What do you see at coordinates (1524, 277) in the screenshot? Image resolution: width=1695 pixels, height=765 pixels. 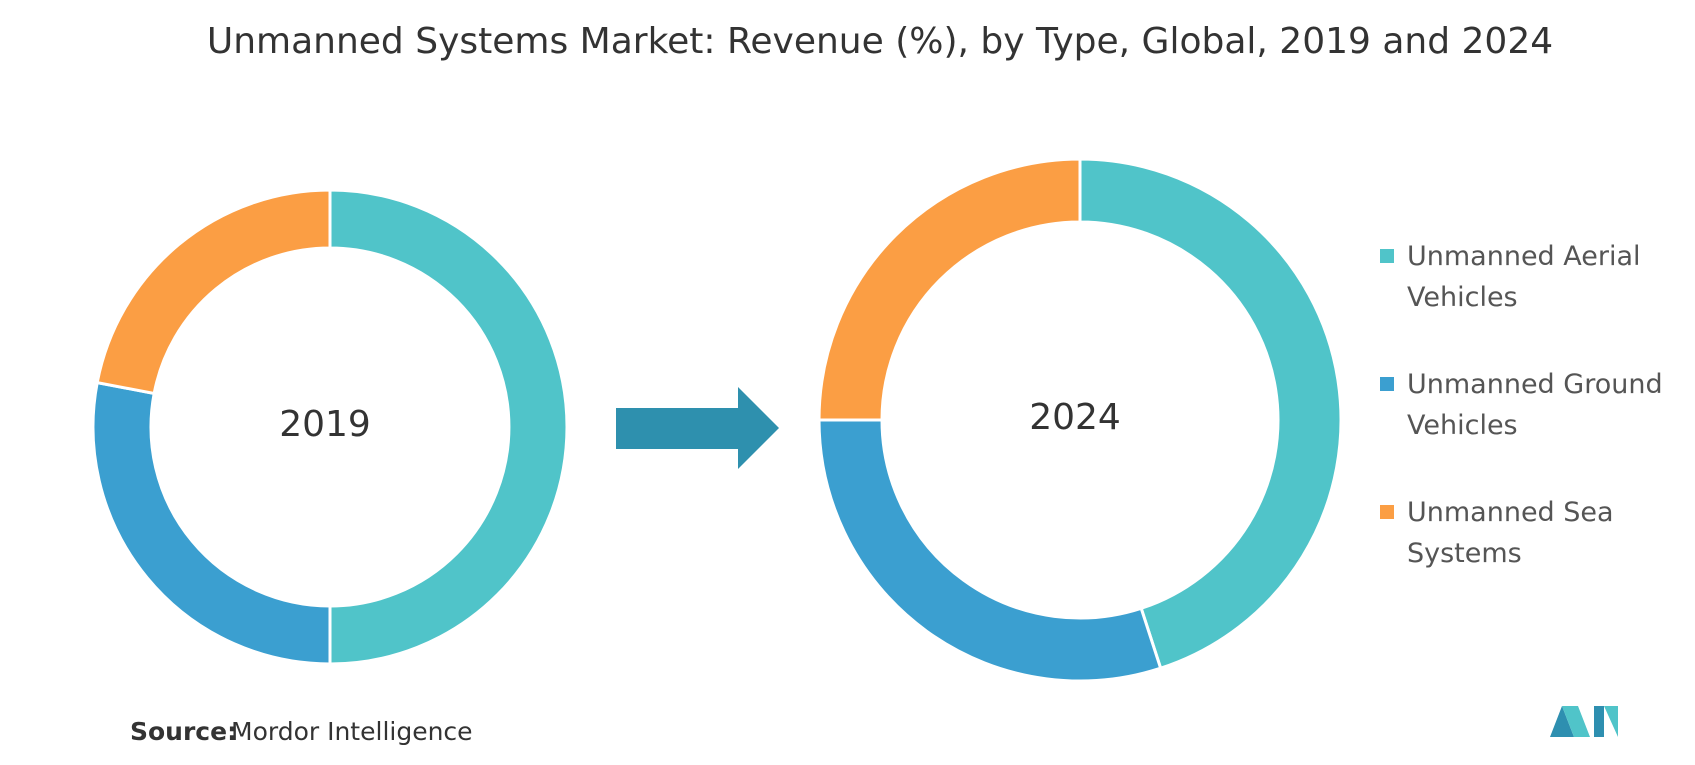 I see `legend-label: Unmanned Aerial Vehicles` at bounding box center [1524, 277].